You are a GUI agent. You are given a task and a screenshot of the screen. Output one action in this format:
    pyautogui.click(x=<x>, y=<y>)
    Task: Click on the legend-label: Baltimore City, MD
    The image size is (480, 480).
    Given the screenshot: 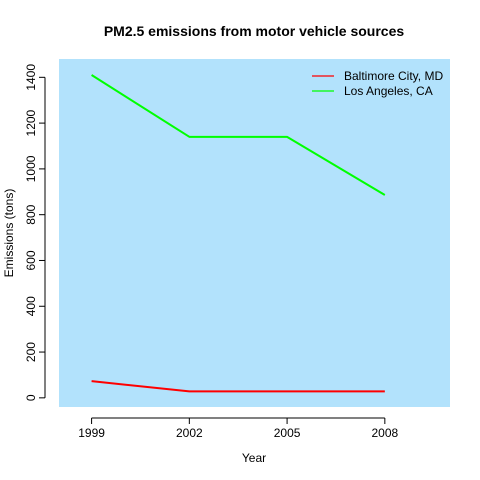 What is the action you would take?
    pyautogui.click(x=393, y=76)
    